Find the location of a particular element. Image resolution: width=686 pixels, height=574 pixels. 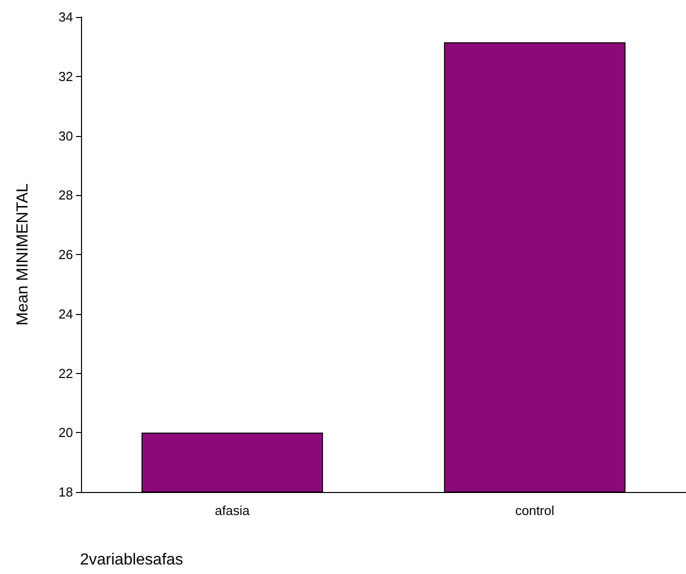

x-tick-label: control is located at coordinates (534, 510).